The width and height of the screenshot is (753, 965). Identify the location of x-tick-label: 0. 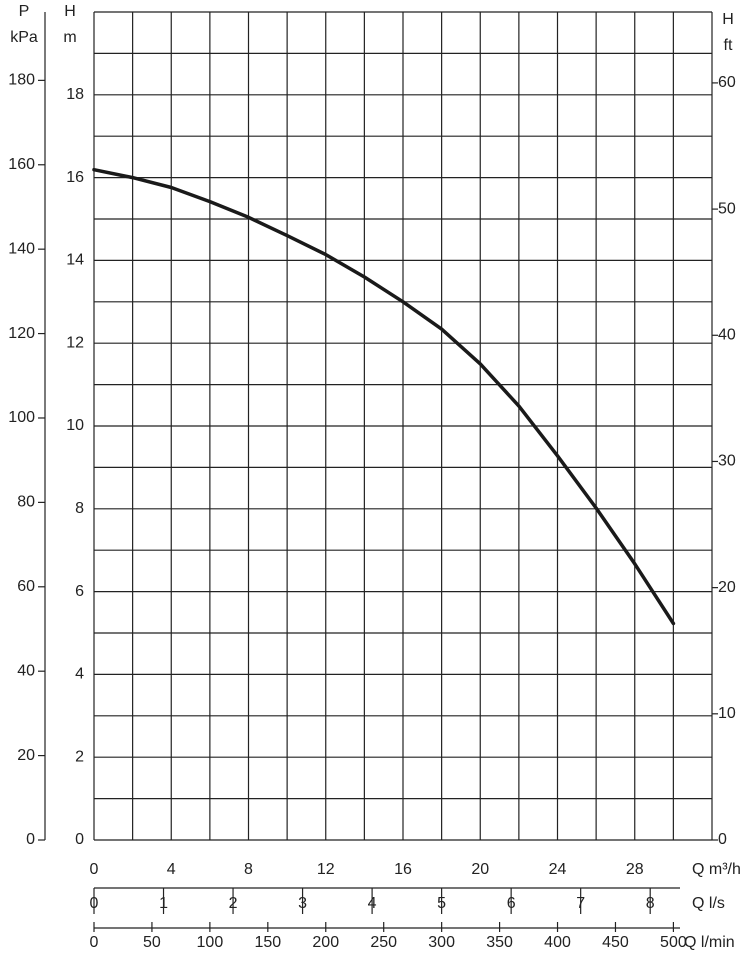
(94, 869).